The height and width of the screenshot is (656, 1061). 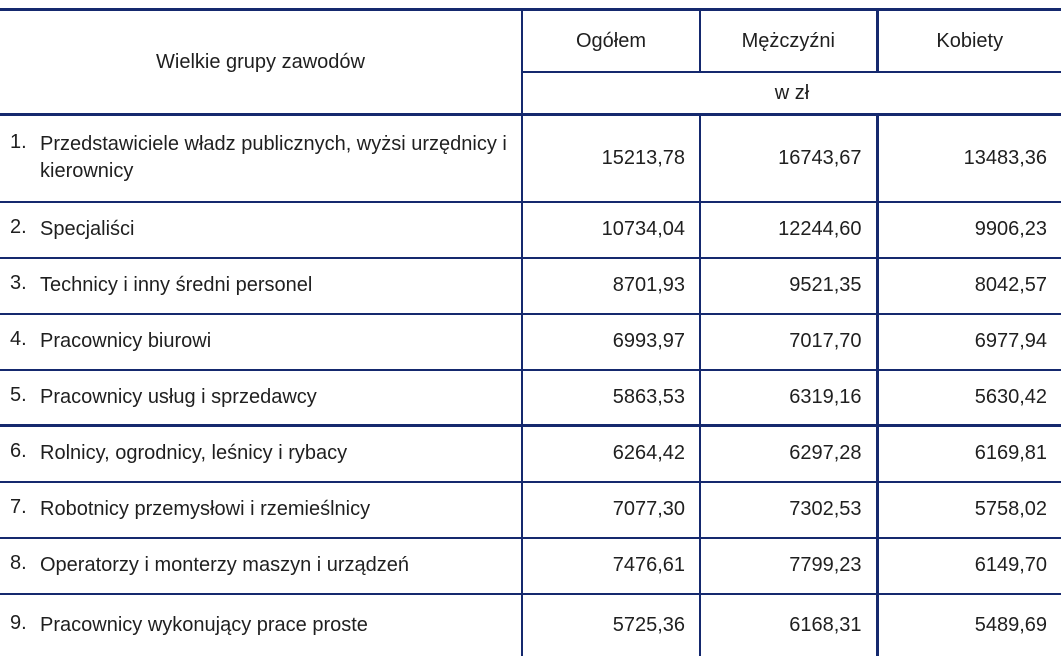 What do you see at coordinates (18, 622) in the screenshot?
I see `row-number: 9.` at bounding box center [18, 622].